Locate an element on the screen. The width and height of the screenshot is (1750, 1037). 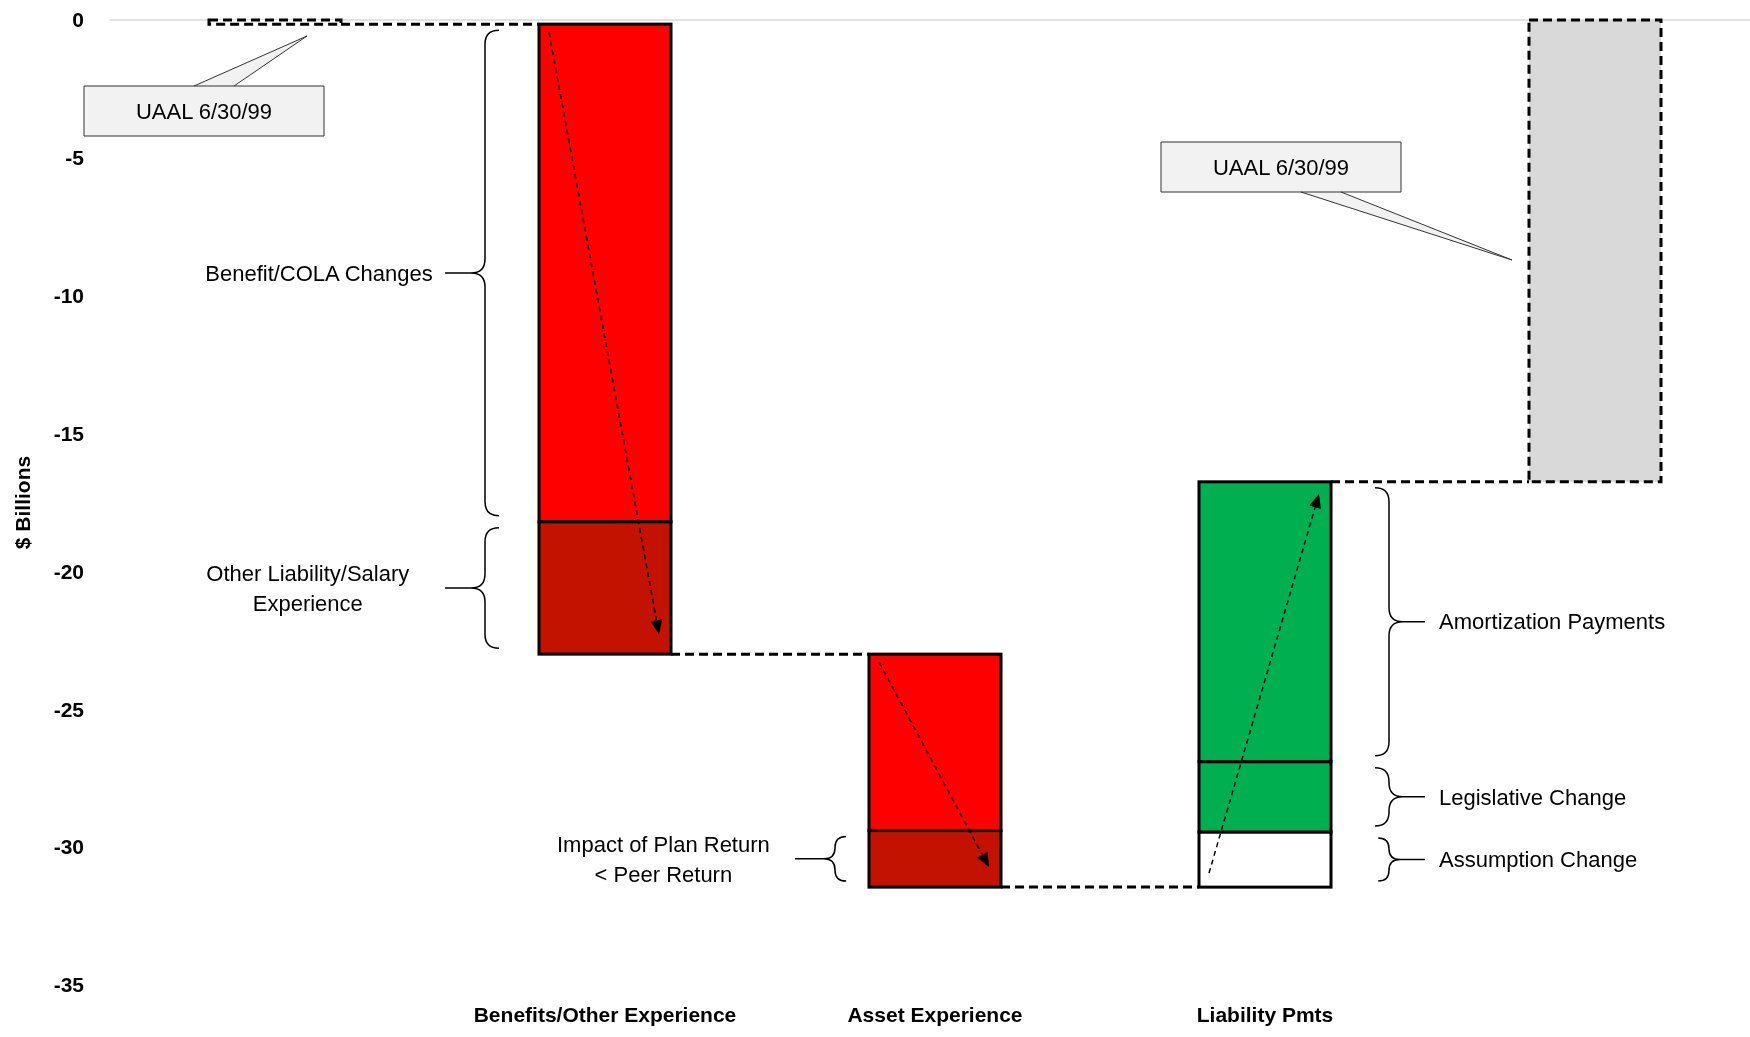
y-tick-label: -10 is located at coordinates (68, 296).